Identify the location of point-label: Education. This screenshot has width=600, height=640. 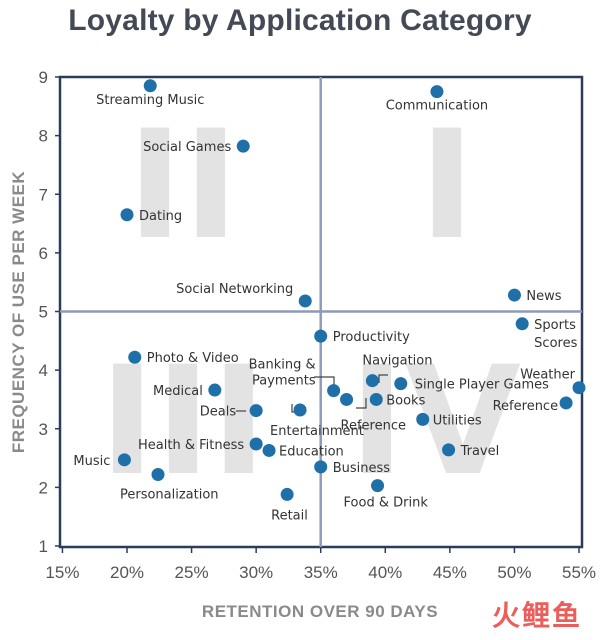
(311, 451).